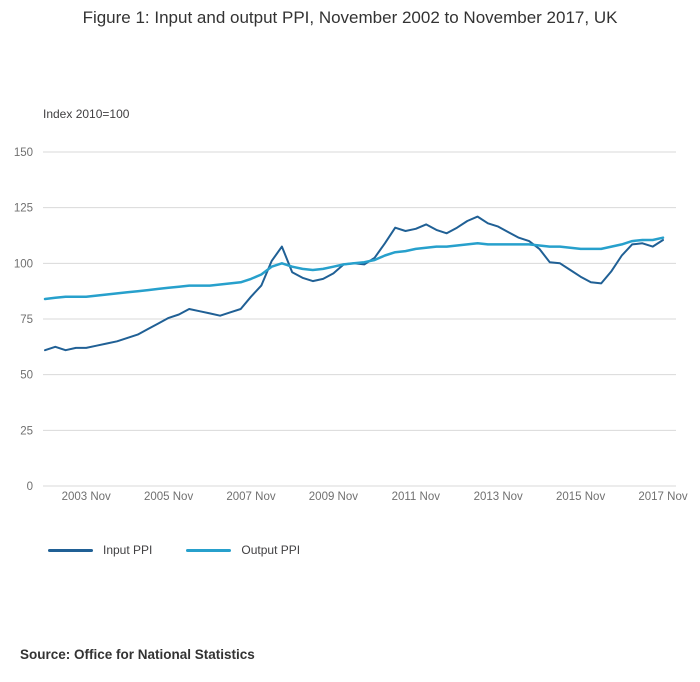  What do you see at coordinates (86, 114) in the screenshot?
I see `index-axis-label: Index 2010=100` at bounding box center [86, 114].